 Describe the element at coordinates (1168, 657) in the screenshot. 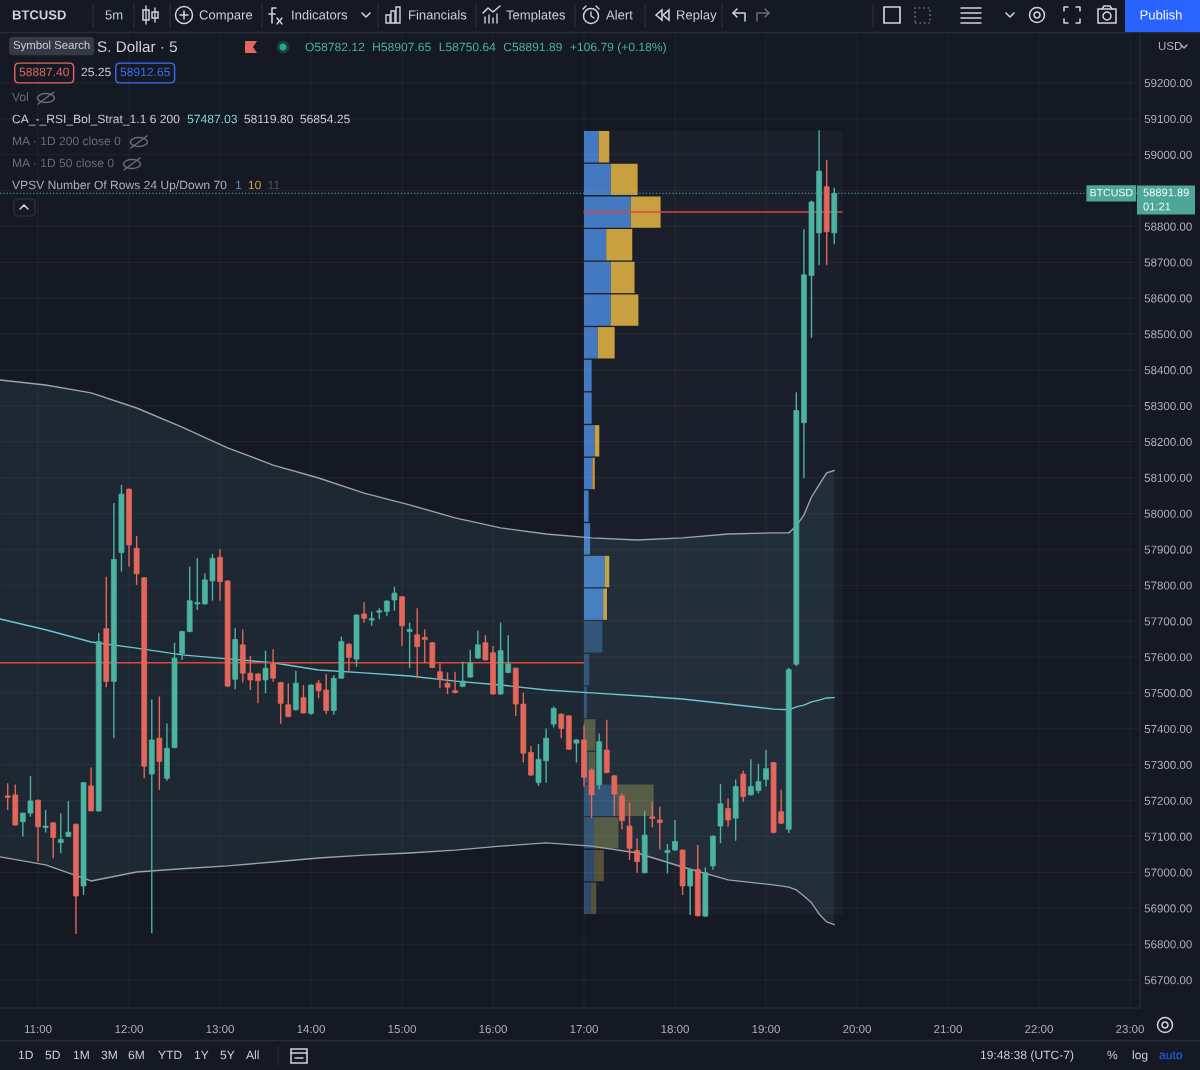

I see `y-tick-label: 57600.00` at that location.